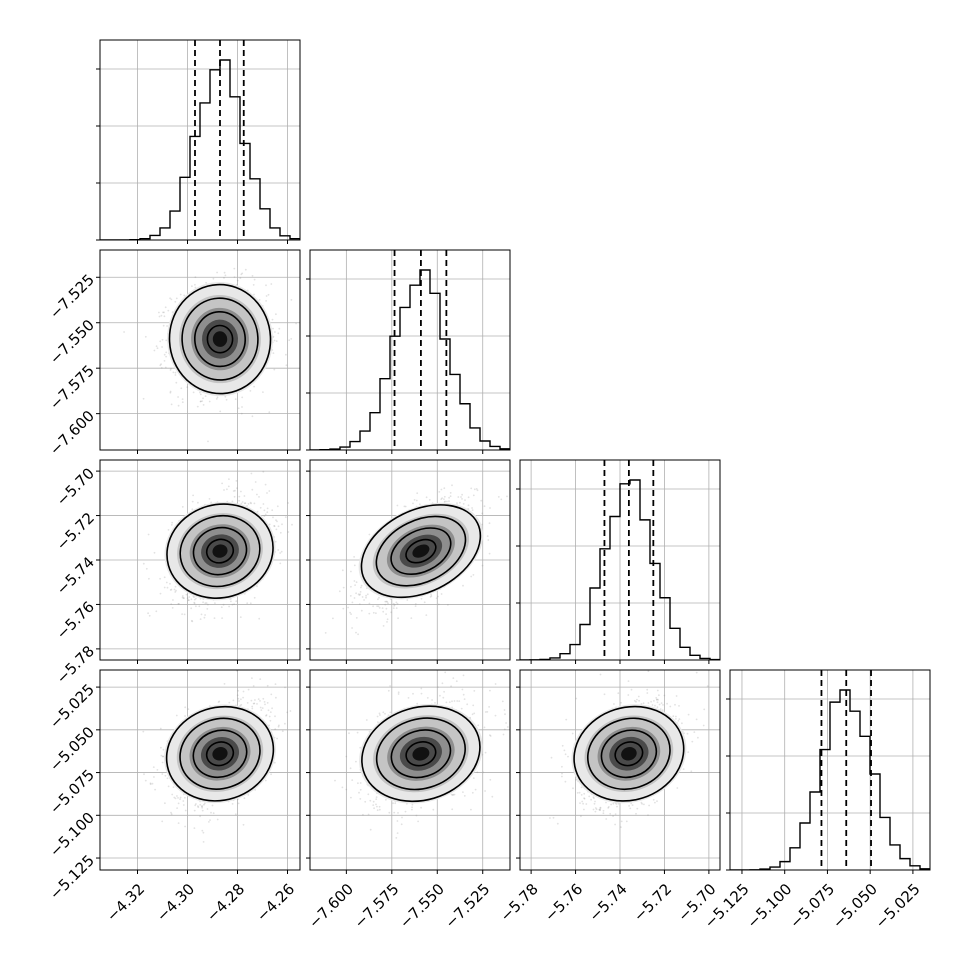 The width and height of the screenshot is (970, 970). I want to click on scatter-panel-1-0: −7.600−7.575−7.550−7.525, so click(173, 354).